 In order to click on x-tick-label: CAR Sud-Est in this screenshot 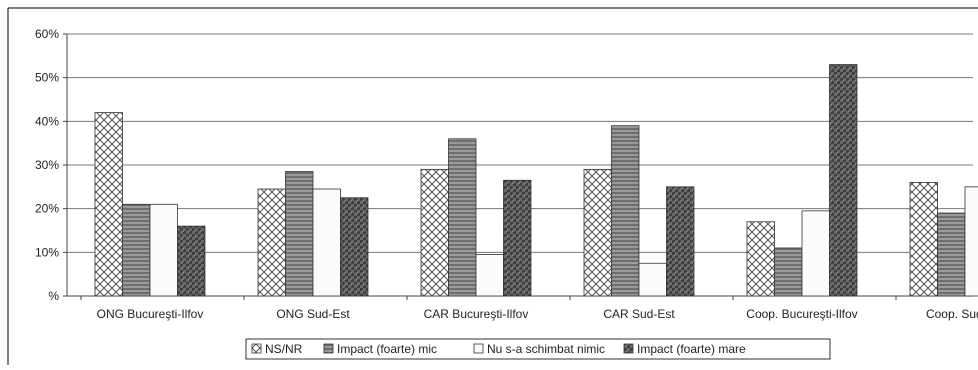, I will do `click(639, 314)`.